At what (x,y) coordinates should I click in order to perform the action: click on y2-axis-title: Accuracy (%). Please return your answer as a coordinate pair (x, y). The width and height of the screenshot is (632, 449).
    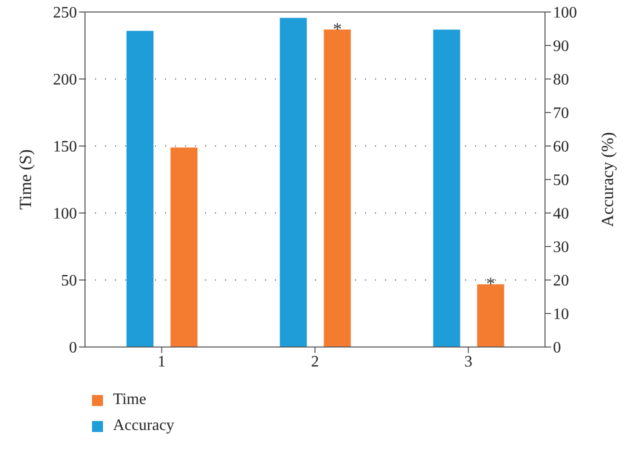
    Looking at the image, I should click on (608, 179).